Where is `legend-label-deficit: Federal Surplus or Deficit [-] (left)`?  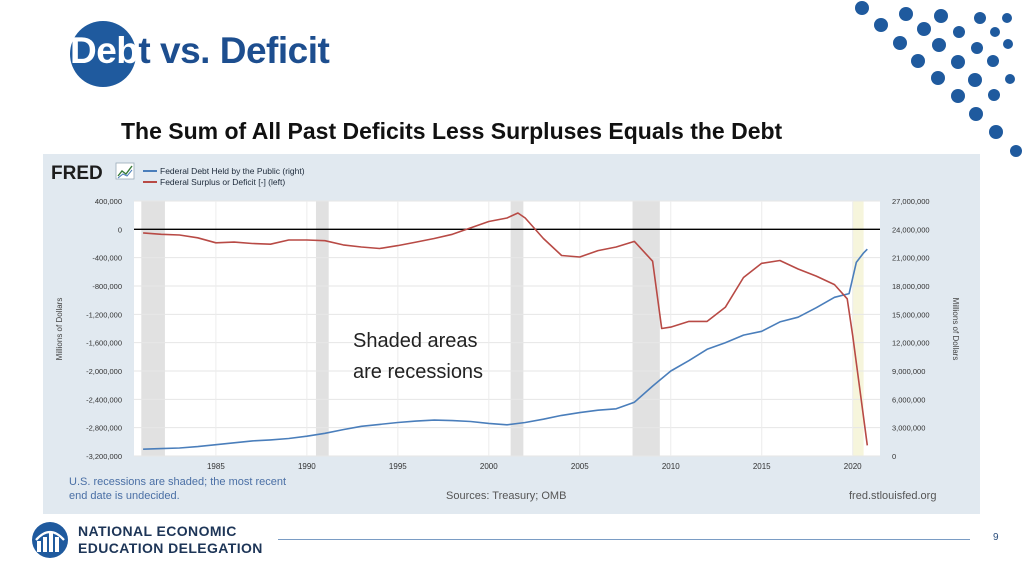 legend-label-deficit: Federal Surplus or Deficit [-] (left) is located at coordinates (222, 182).